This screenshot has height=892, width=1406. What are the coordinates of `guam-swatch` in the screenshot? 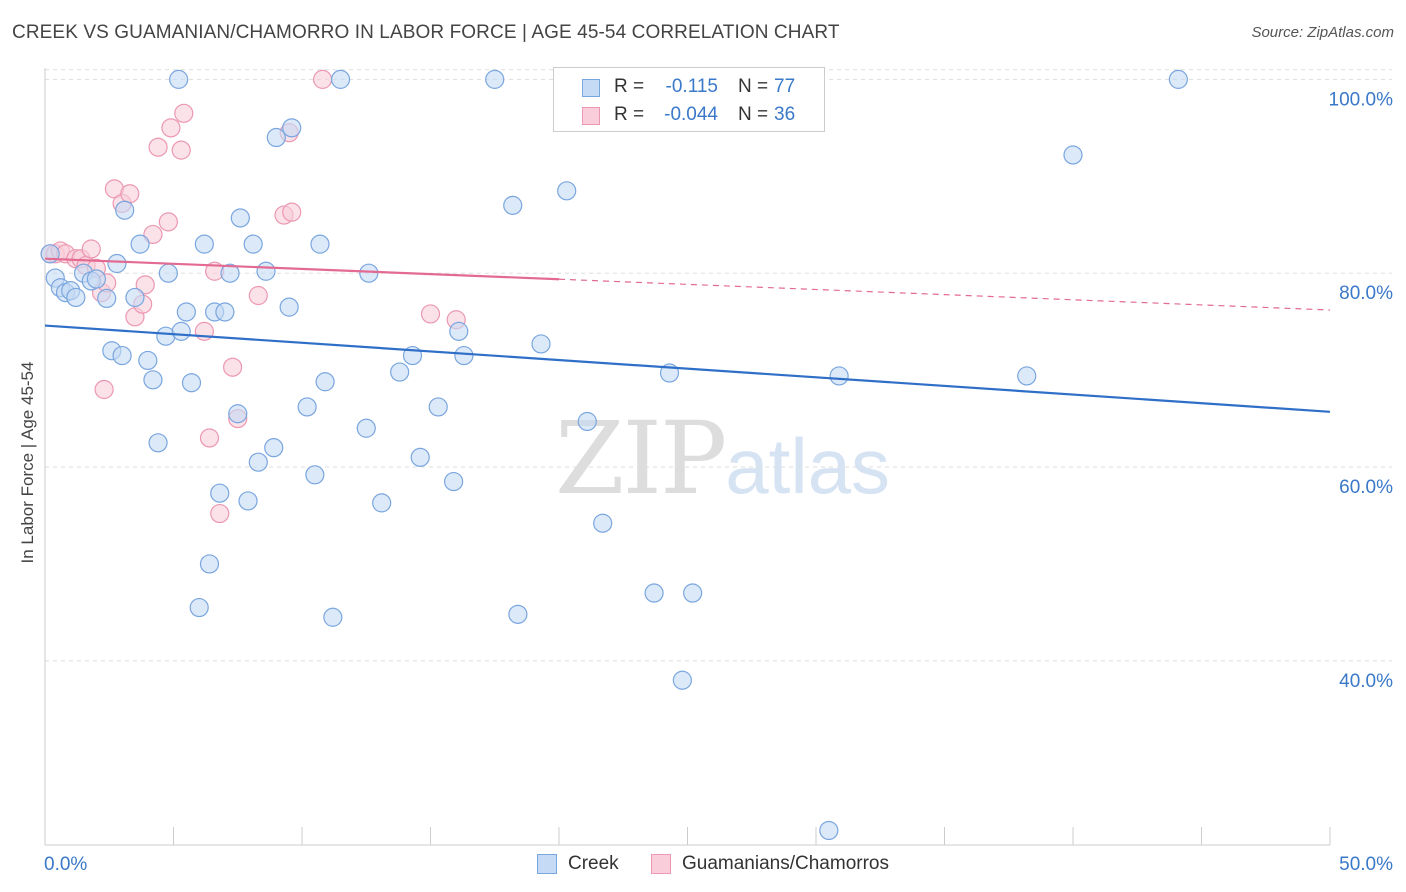 It's located at (591, 116).